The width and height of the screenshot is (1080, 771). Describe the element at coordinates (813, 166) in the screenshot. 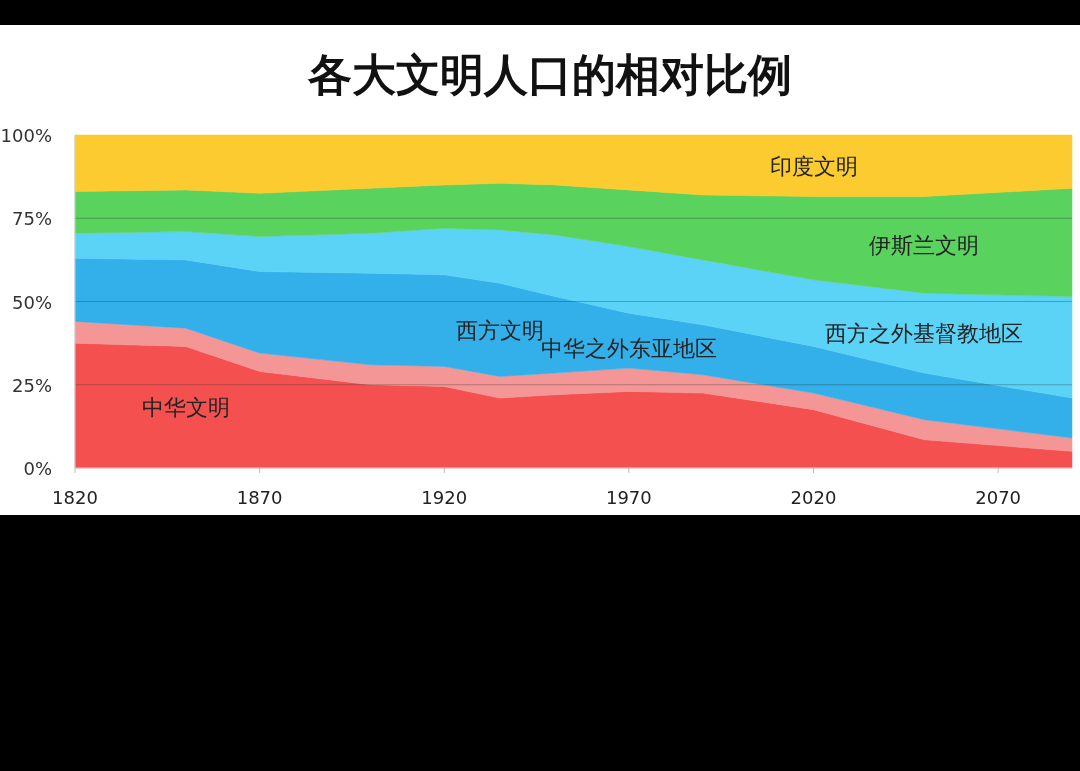

I see `series-label: 印度文明` at that location.